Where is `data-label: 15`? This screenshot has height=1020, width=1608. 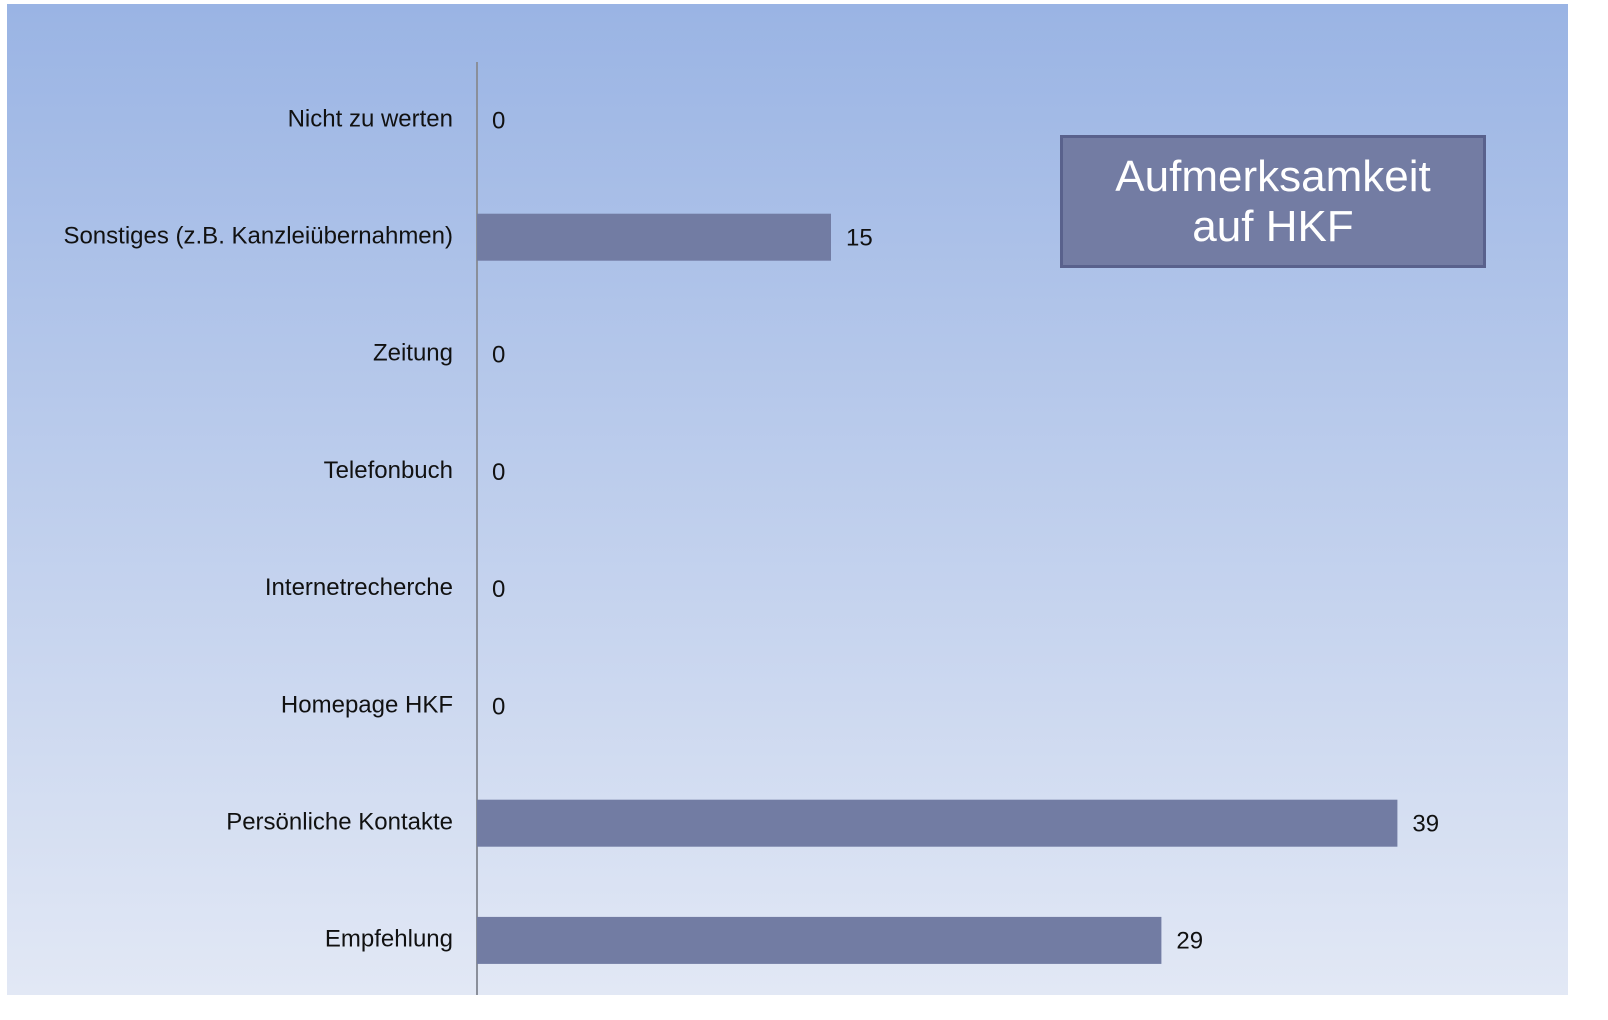
data-label: 15 is located at coordinates (859, 238).